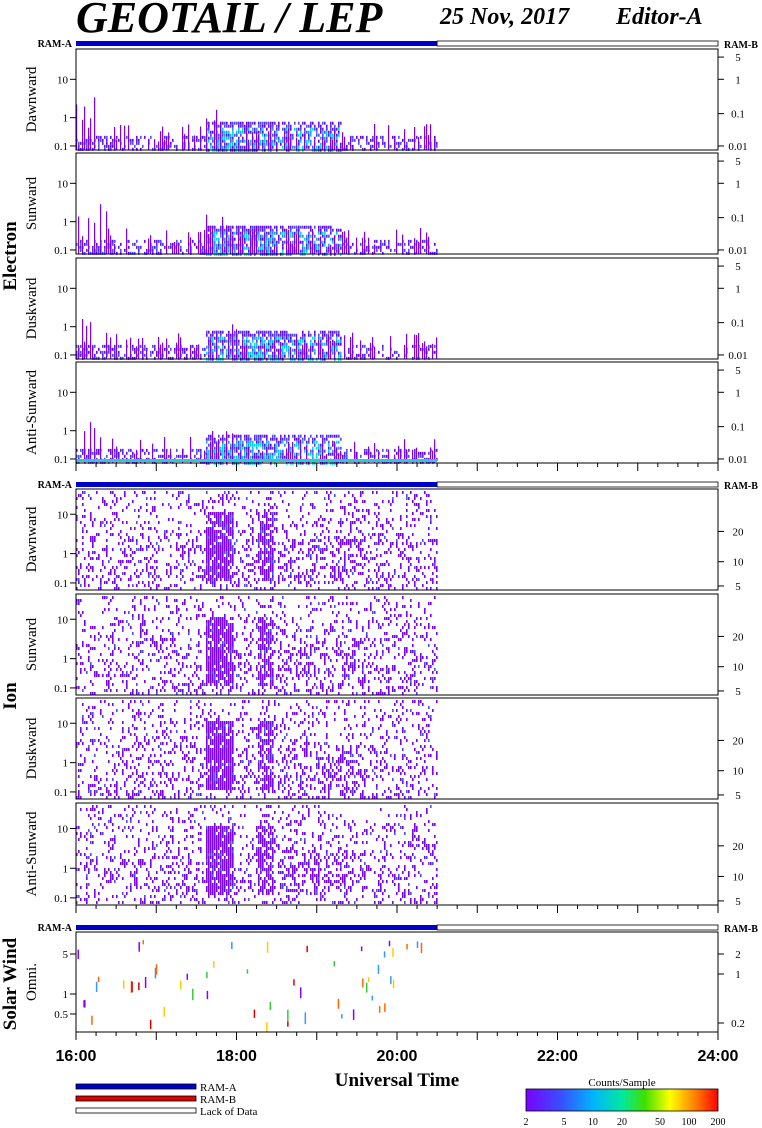 Image resolution: width=762 pixels, height=1128 pixels. I want to click on group-label-ion: Ion, so click(10, 696).